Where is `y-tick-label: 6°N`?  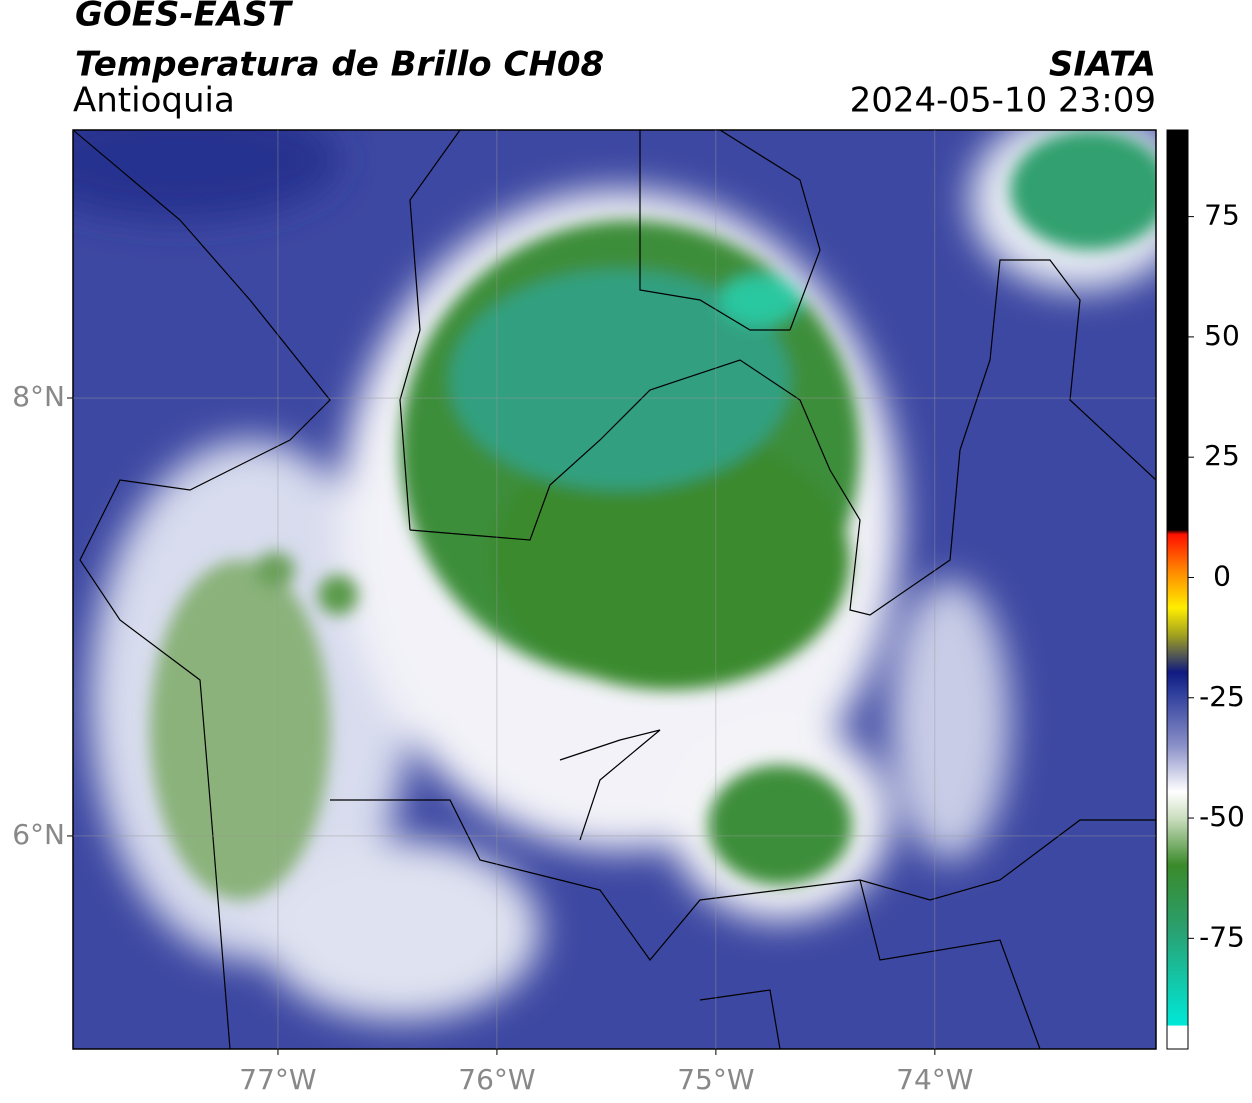
y-tick-label: 6°N is located at coordinates (38, 834).